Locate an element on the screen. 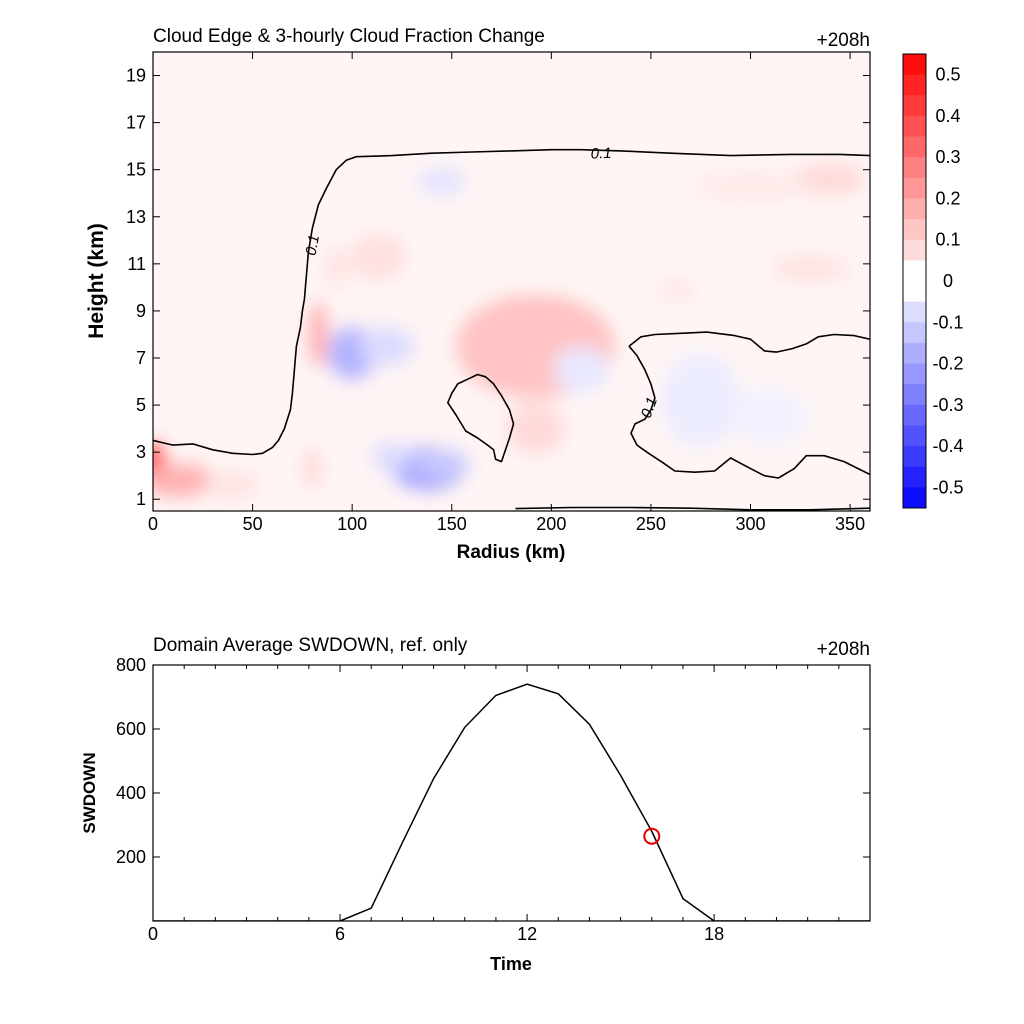 Image resolution: width=1024 pixels, height=1024 pixels. x-tick-label: 350 is located at coordinates (850, 524).